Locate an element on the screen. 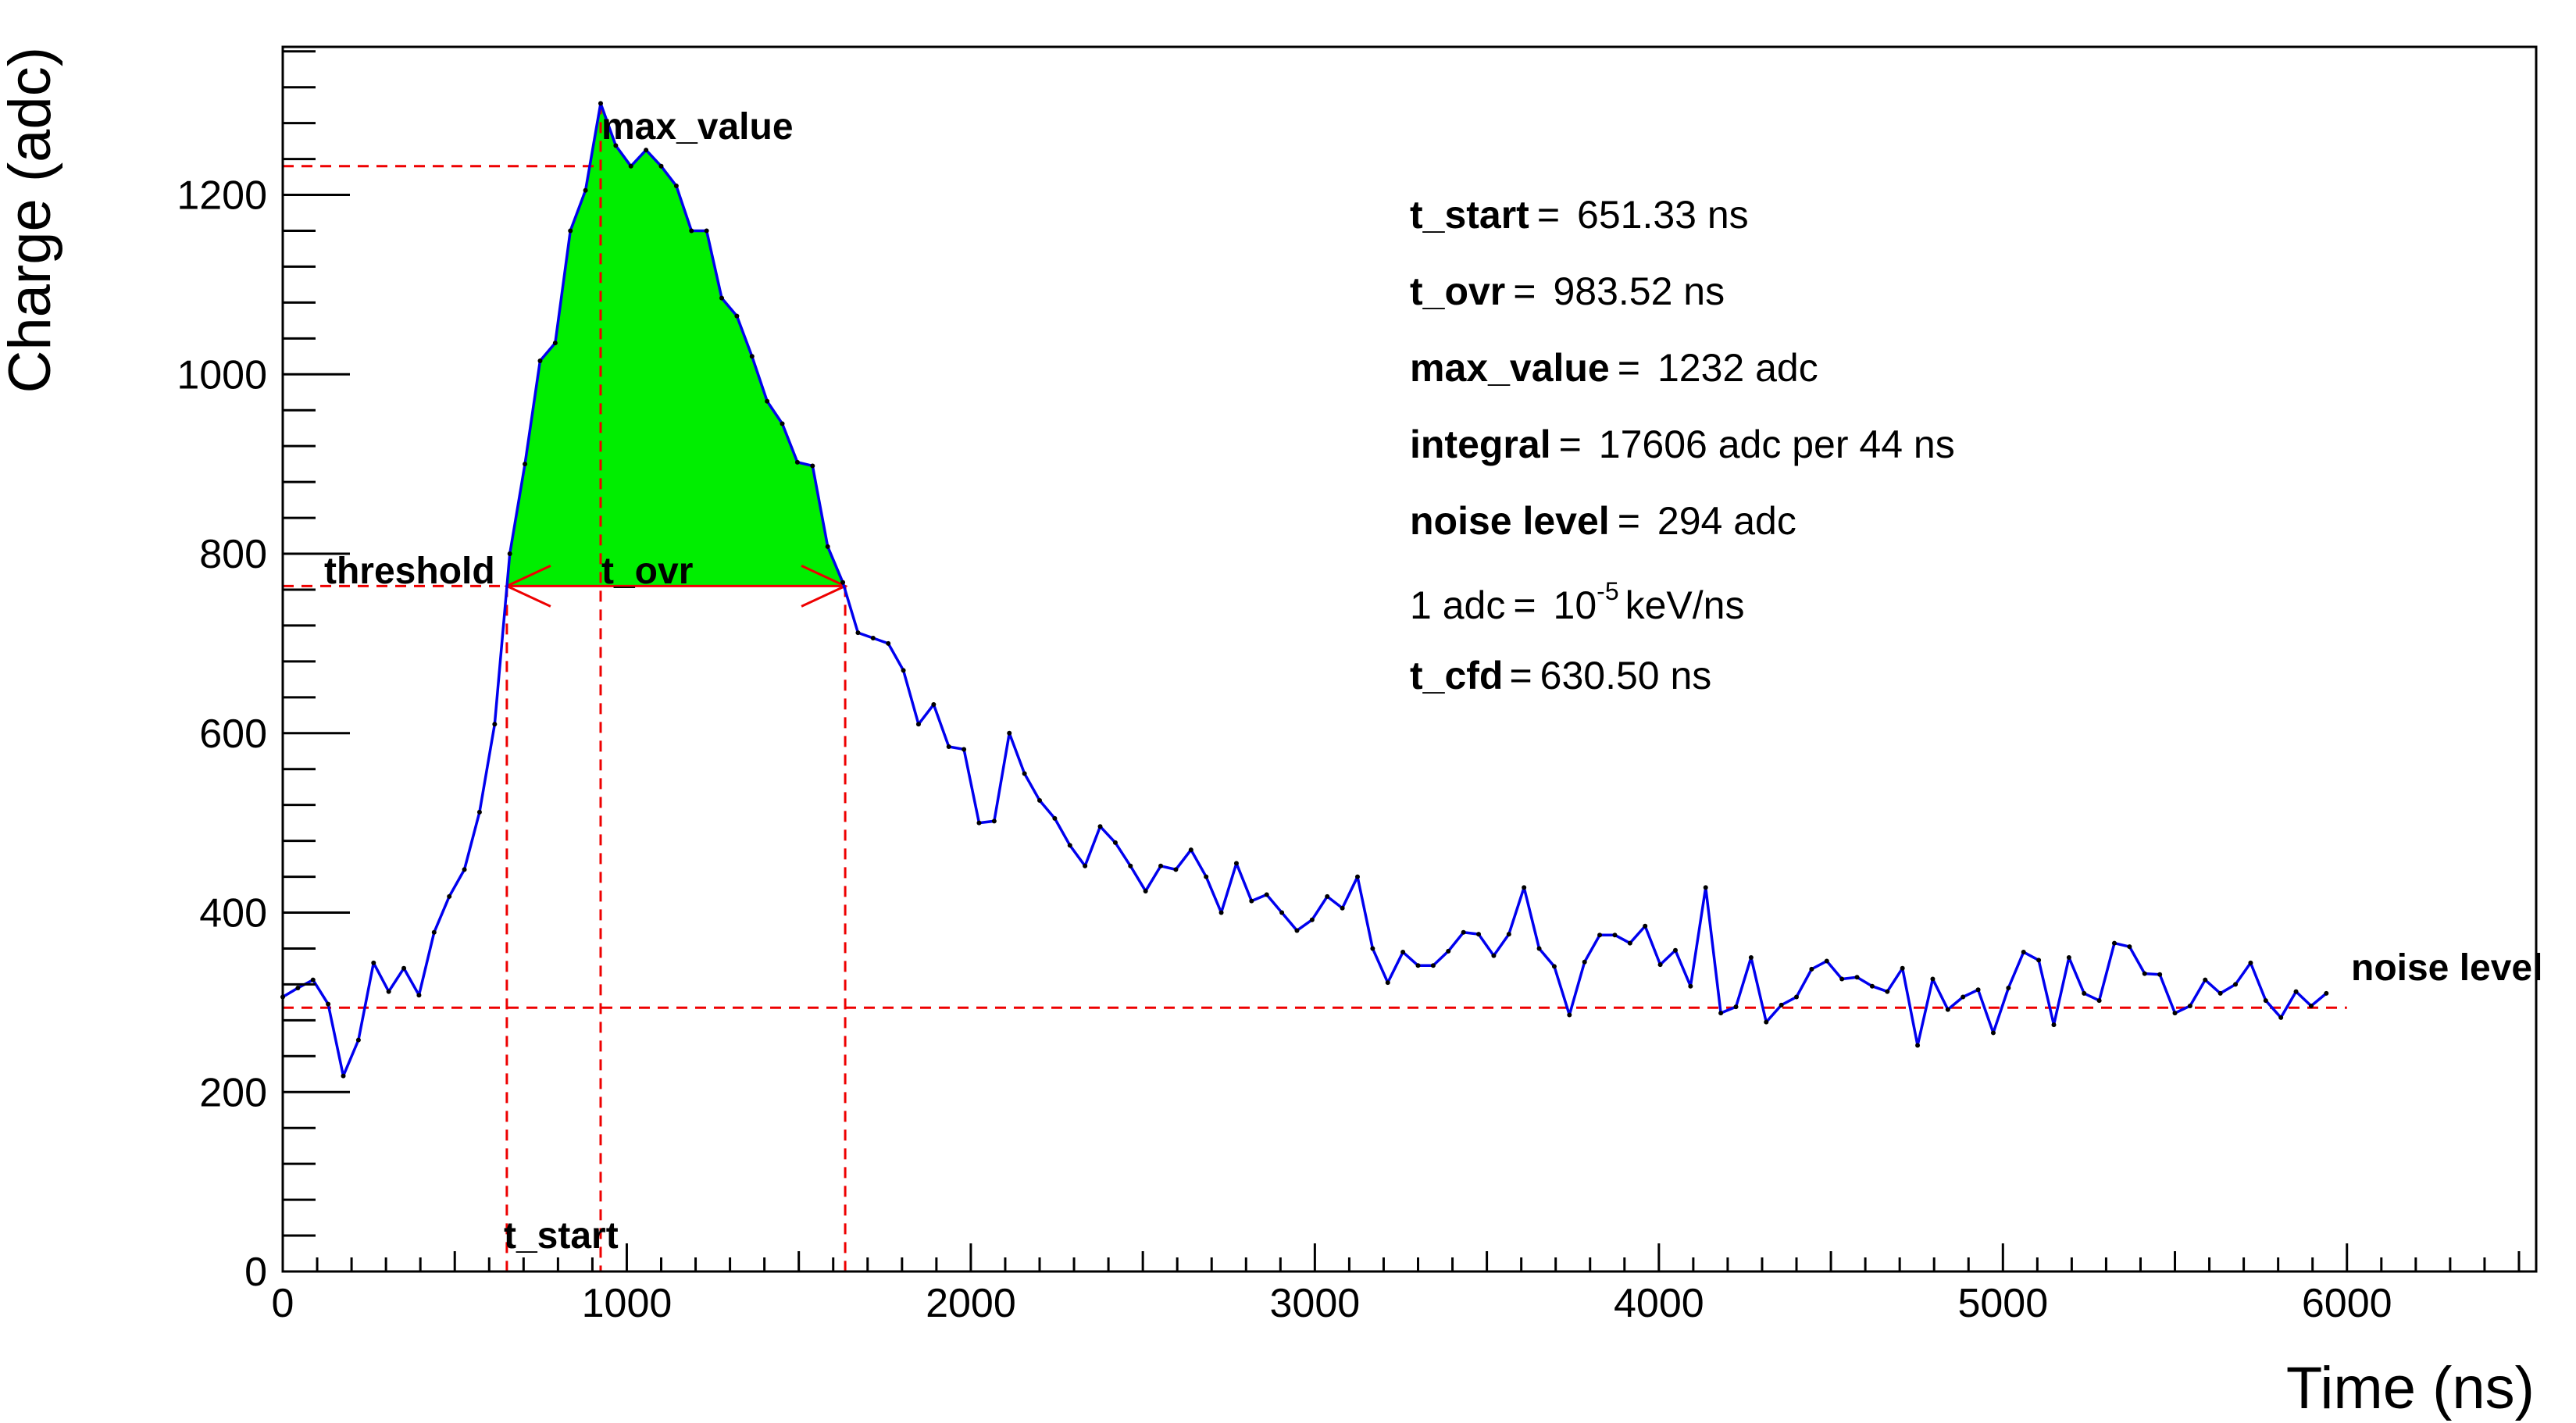  noise-level-label: noise level is located at coordinates (2446, 968).